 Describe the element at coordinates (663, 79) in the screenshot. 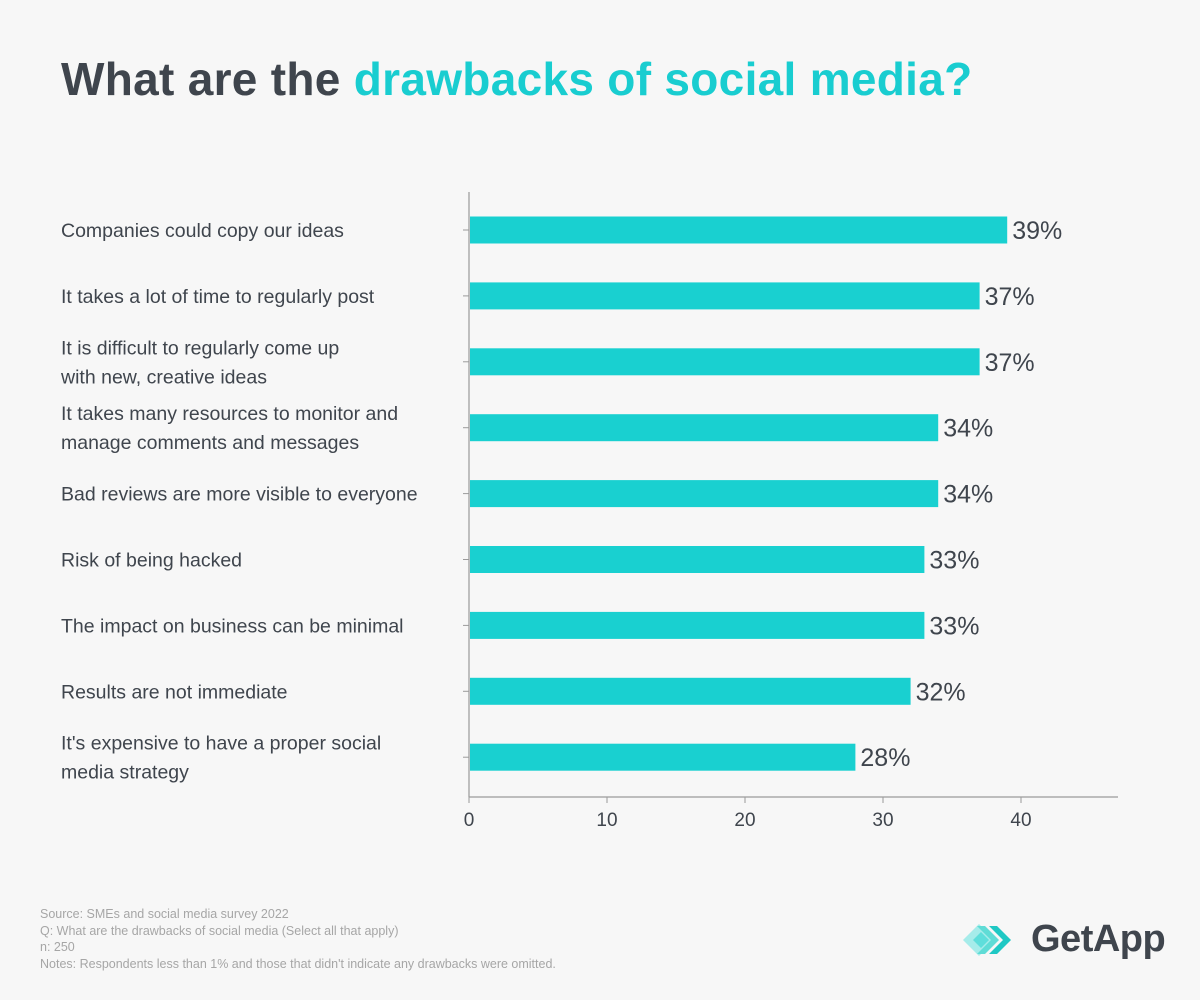

I see `title-highlight: drawbacks of social media?` at that location.